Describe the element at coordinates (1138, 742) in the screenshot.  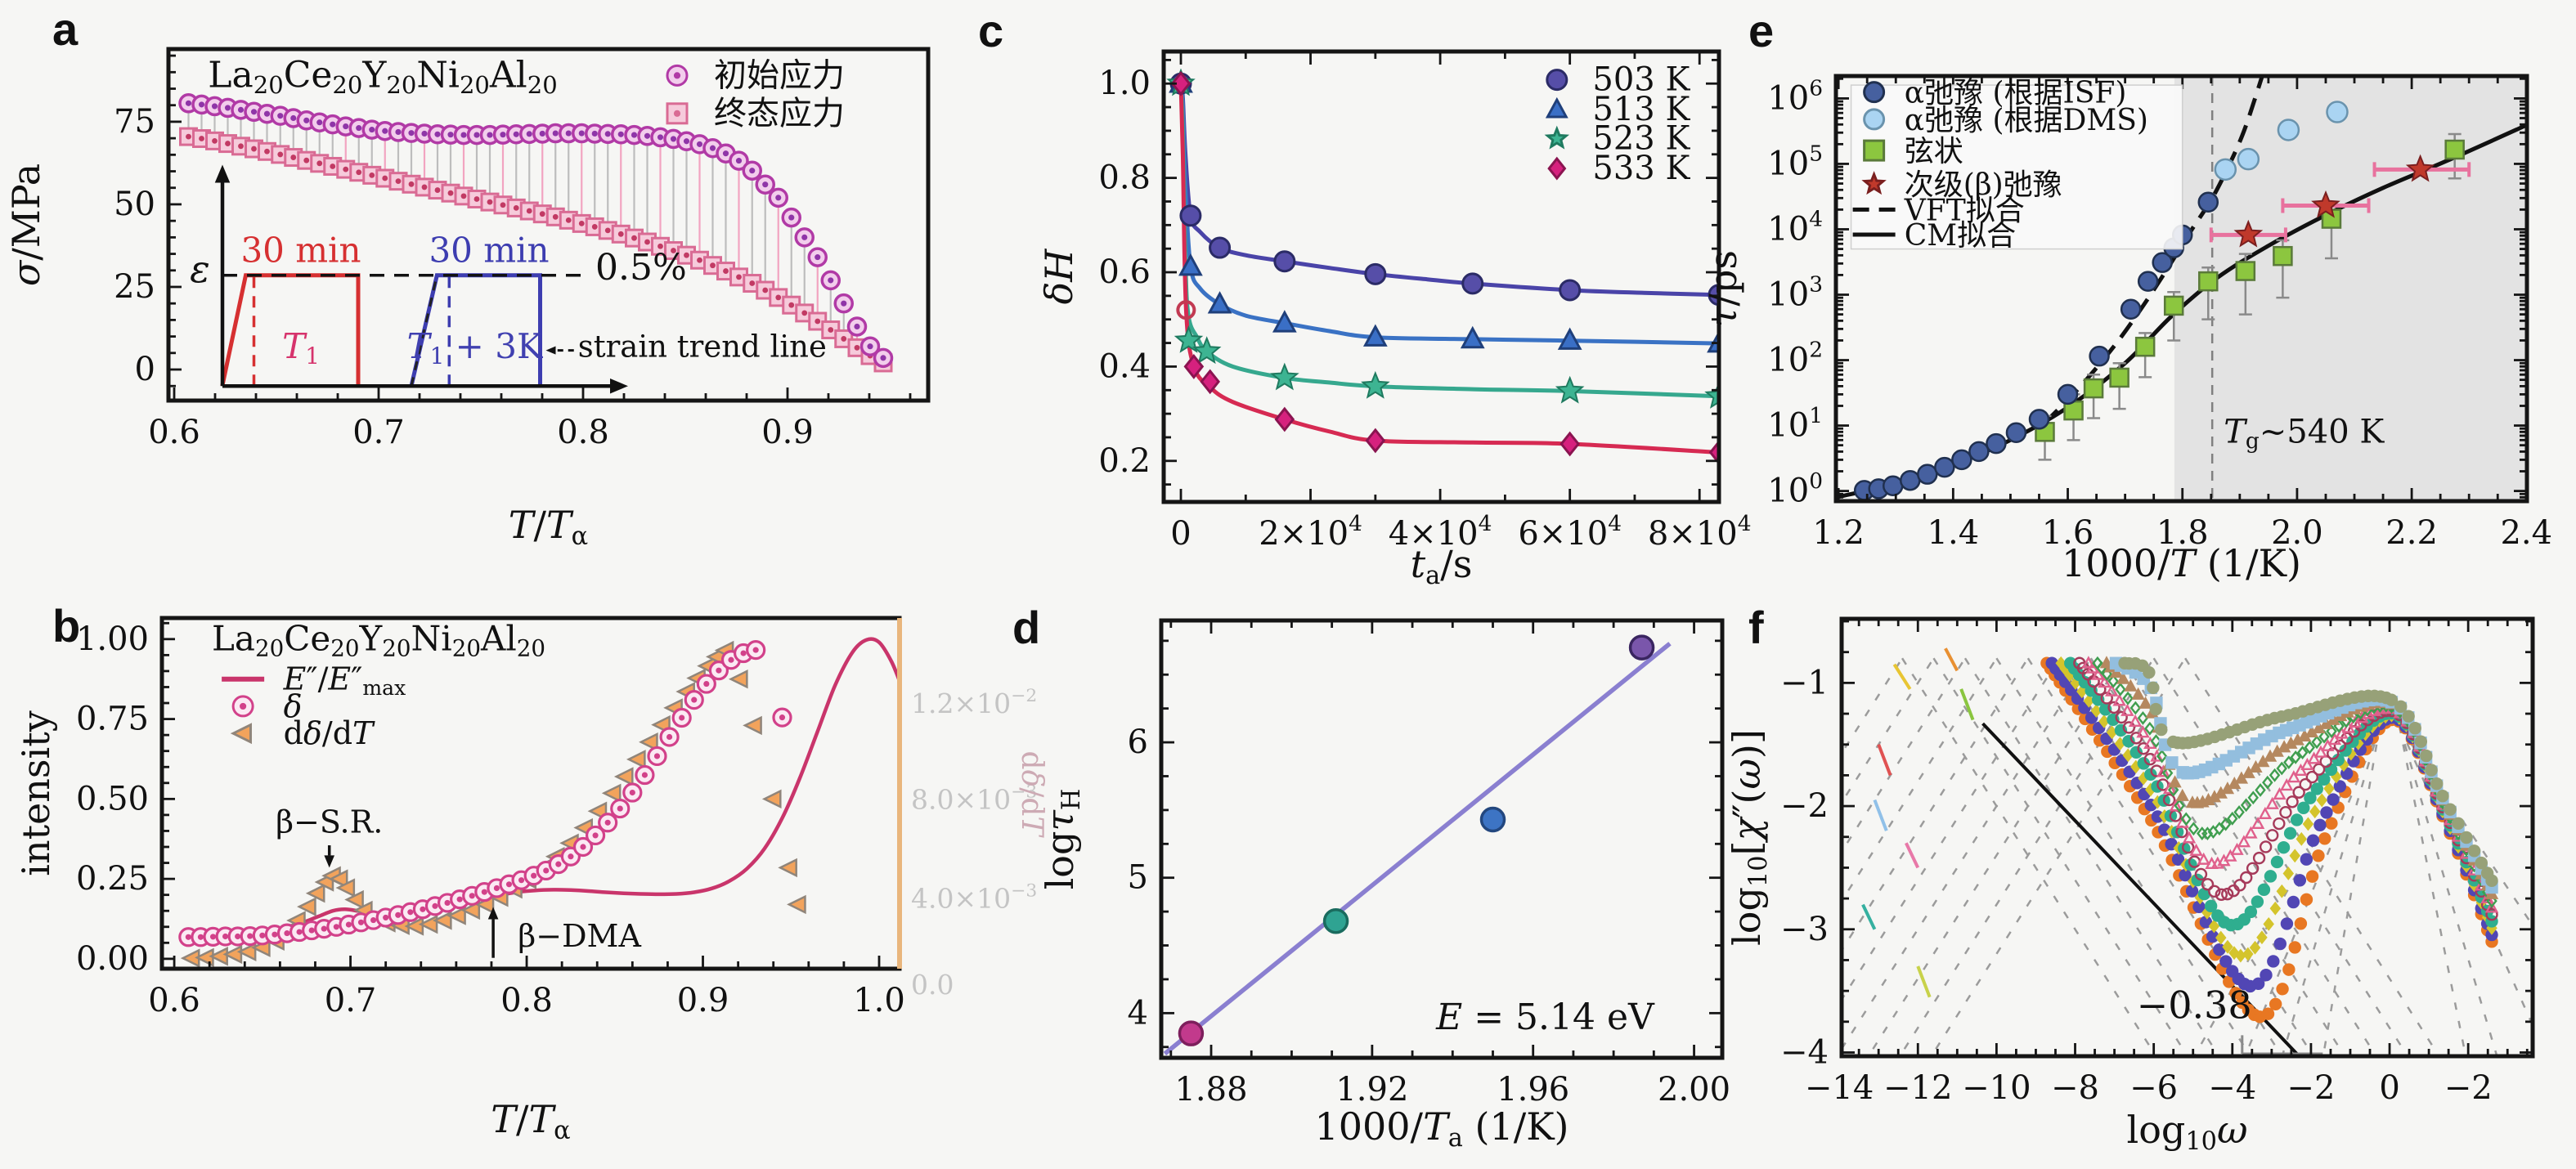
I see `svg-text: 6` at that location.